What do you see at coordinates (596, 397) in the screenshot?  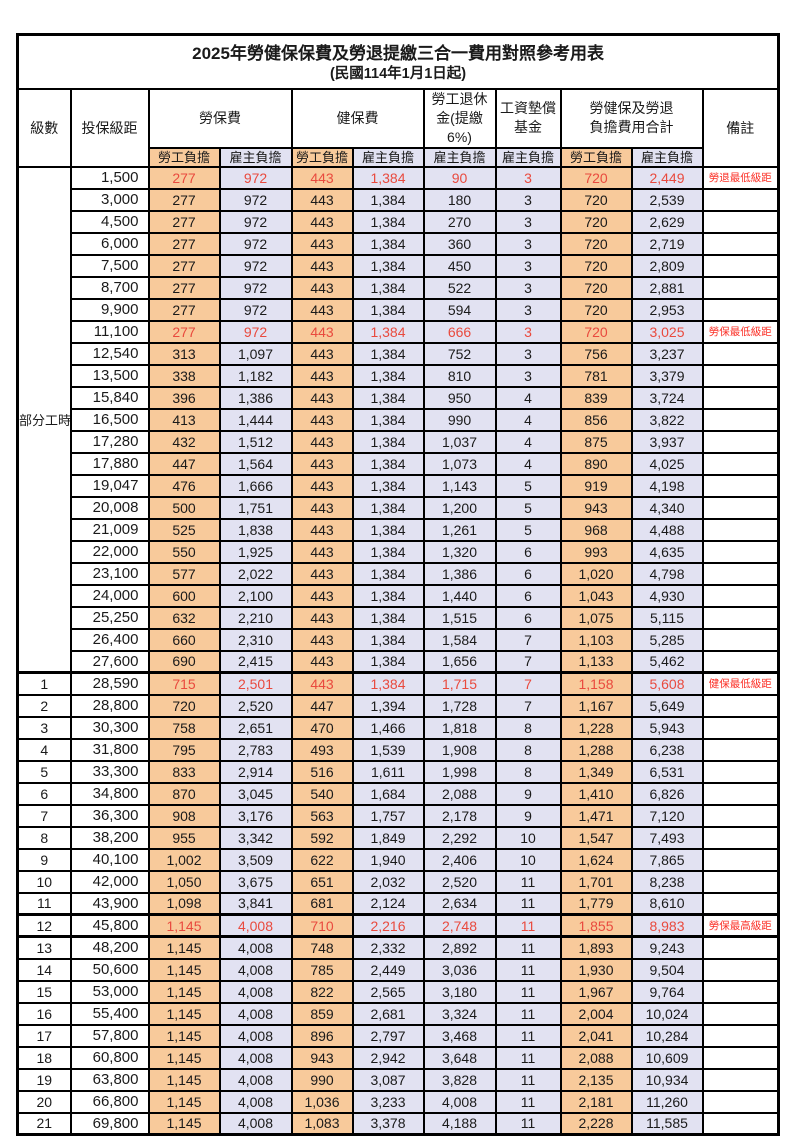 I see `total-employee-cell: 839` at bounding box center [596, 397].